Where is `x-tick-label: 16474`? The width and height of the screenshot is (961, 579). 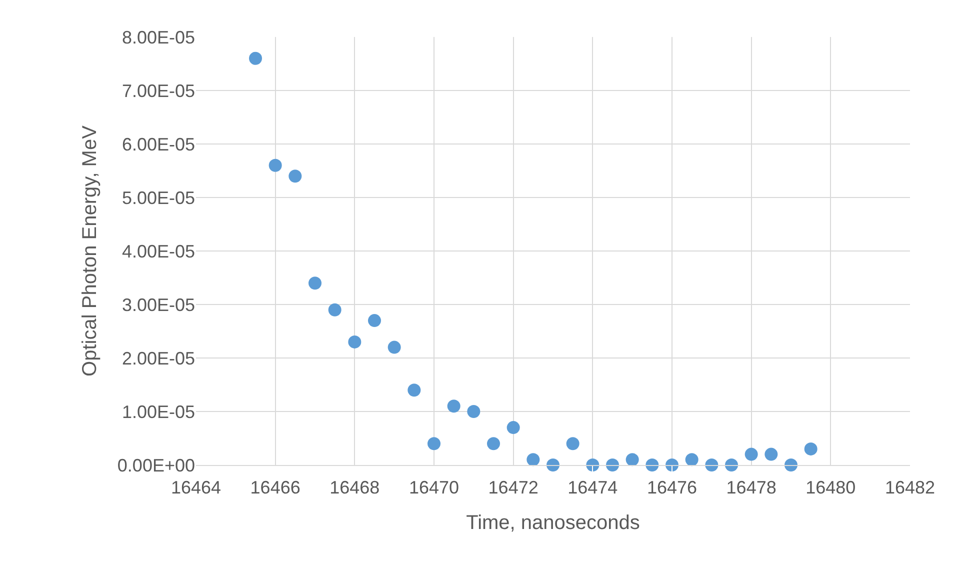
x-tick-label: 16474 is located at coordinates (593, 488).